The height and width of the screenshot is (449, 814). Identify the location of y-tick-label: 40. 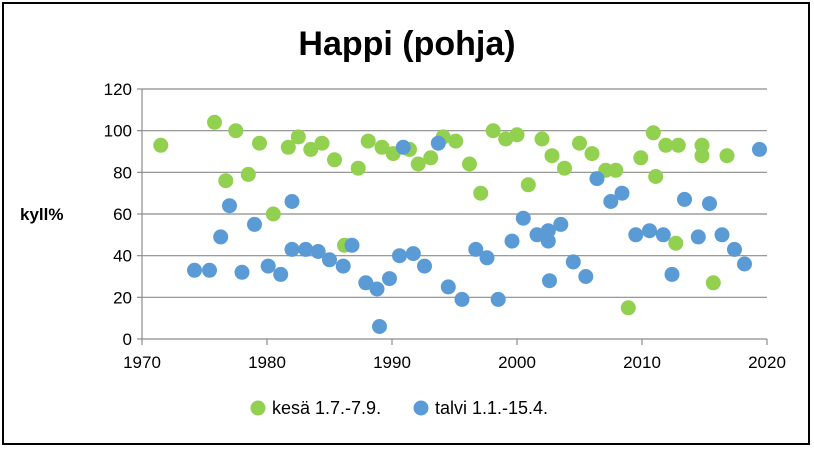
(122, 256).